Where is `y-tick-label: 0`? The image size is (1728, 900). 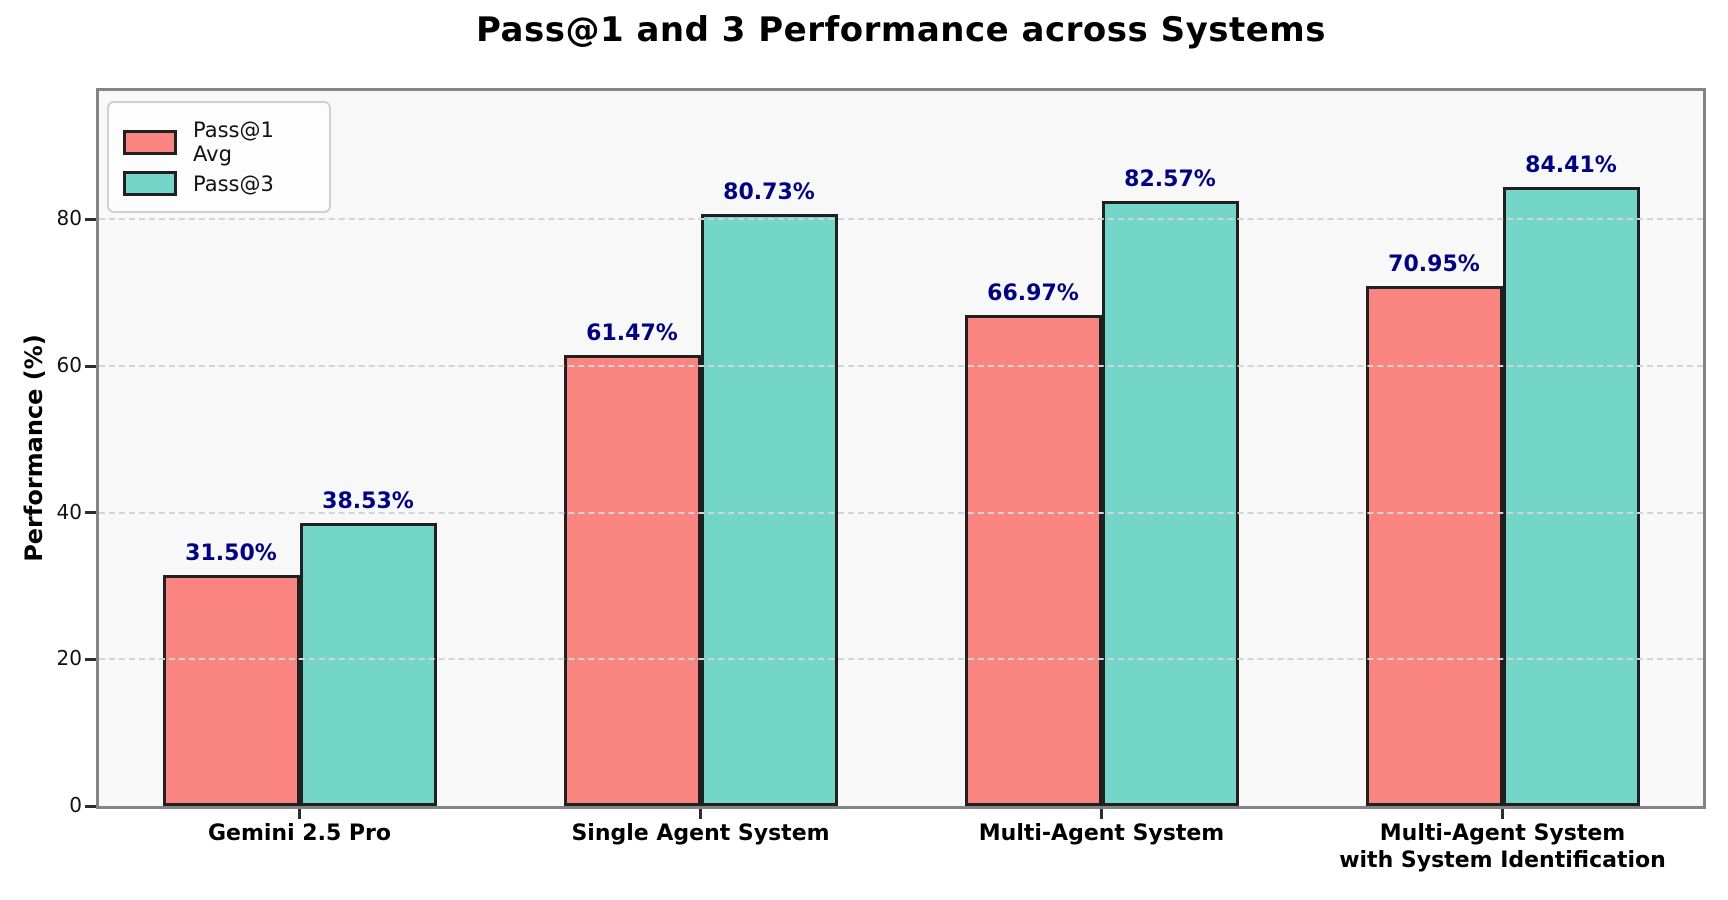 y-tick-label: 0 is located at coordinates (75, 805).